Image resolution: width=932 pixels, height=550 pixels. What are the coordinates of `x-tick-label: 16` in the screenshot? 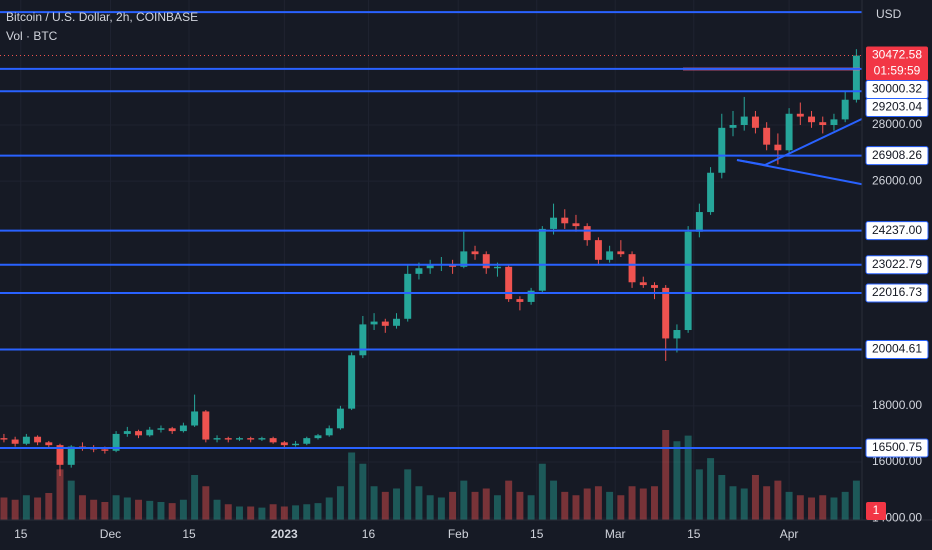 It's located at (369, 534).